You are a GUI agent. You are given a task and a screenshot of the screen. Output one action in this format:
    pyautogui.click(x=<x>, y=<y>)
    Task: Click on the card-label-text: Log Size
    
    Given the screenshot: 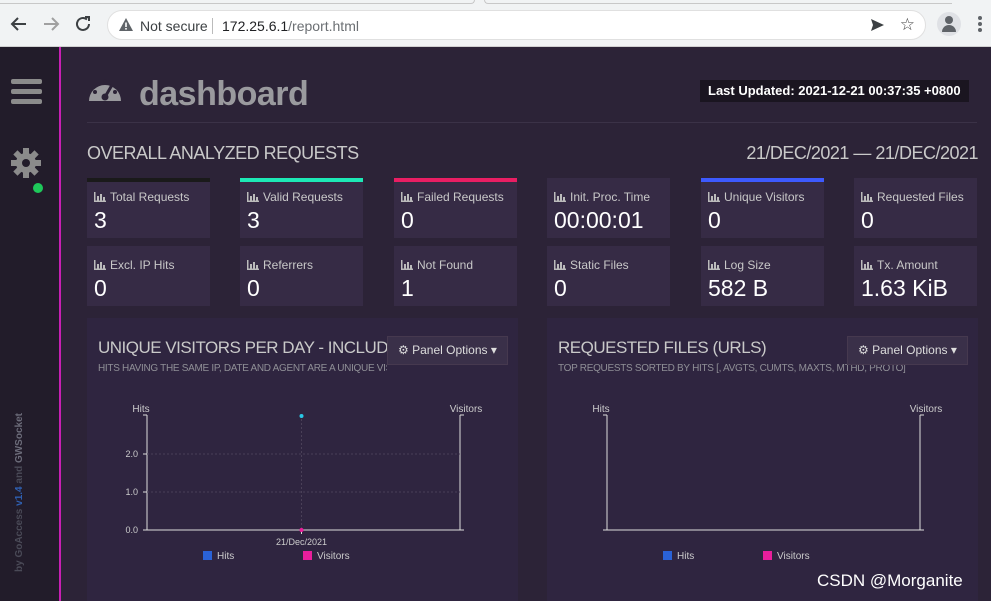 What is the action you would take?
    pyautogui.click(x=747, y=265)
    